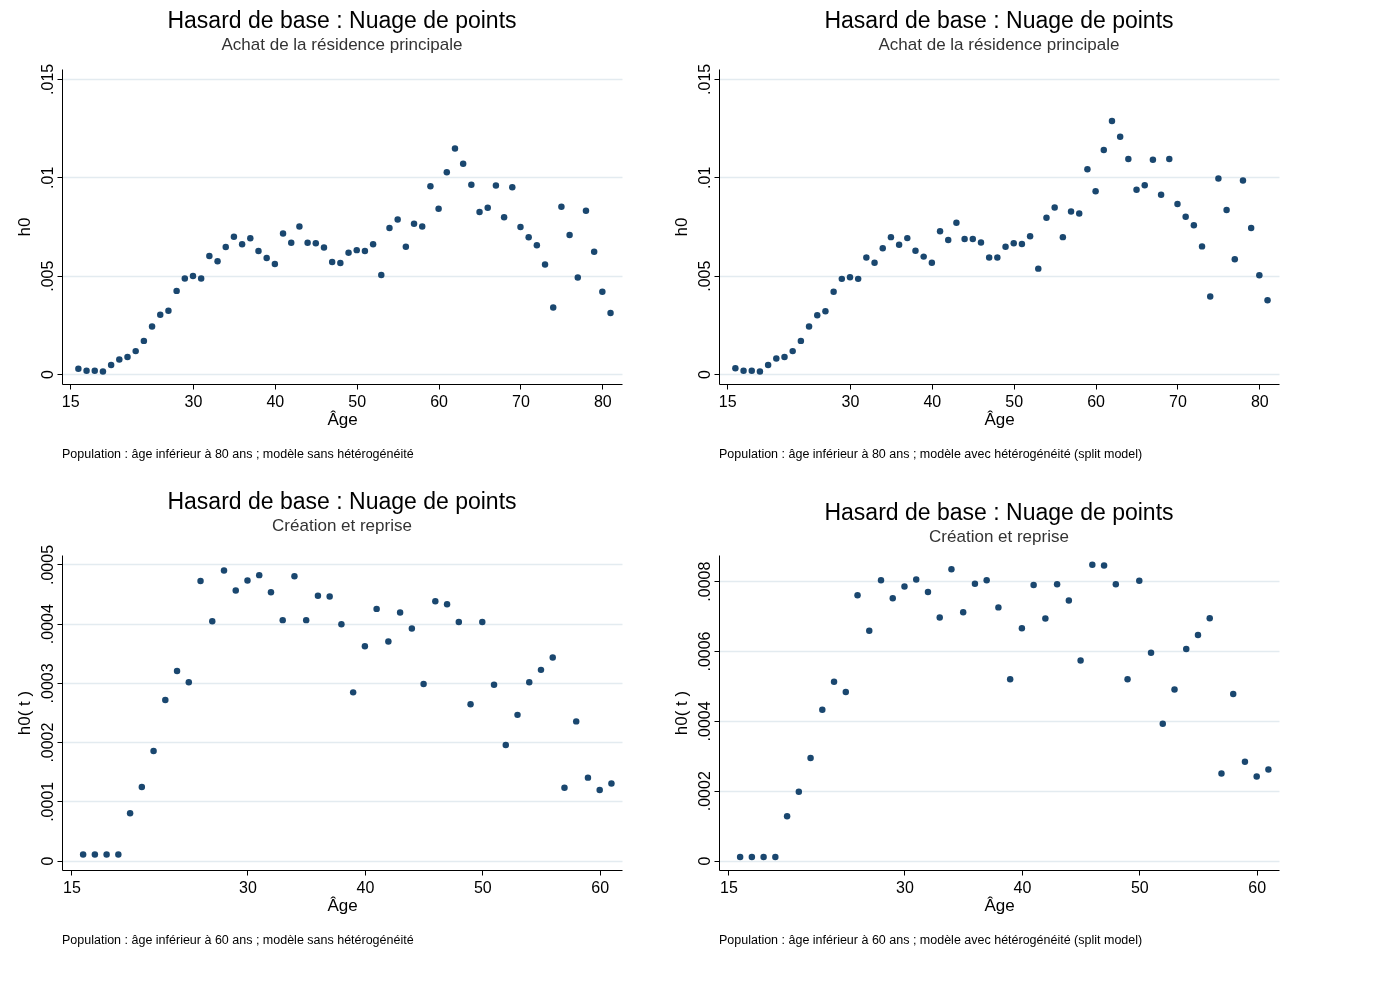 This screenshot has height=1001, width=1381. What do you see at coordinates (704, 721) in the screenshot?
I see `y-tick-label: .0004` at bounding box center [704, 721].